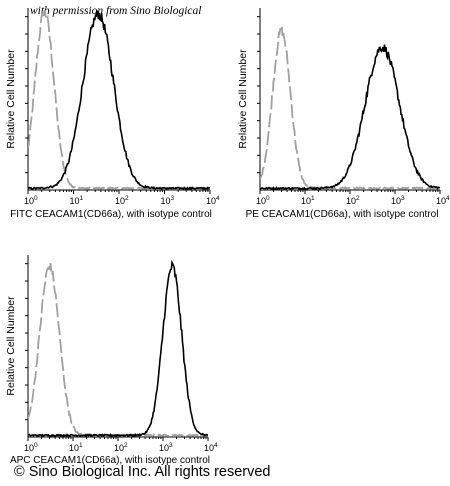 This screenshot has width=450, height=486. What do you see at coordinates (342, 214) in the screenshot?
I see `x-axis-label: PE CEACAM1(CD66a), with isotype control` at bounding box center [342, 214].